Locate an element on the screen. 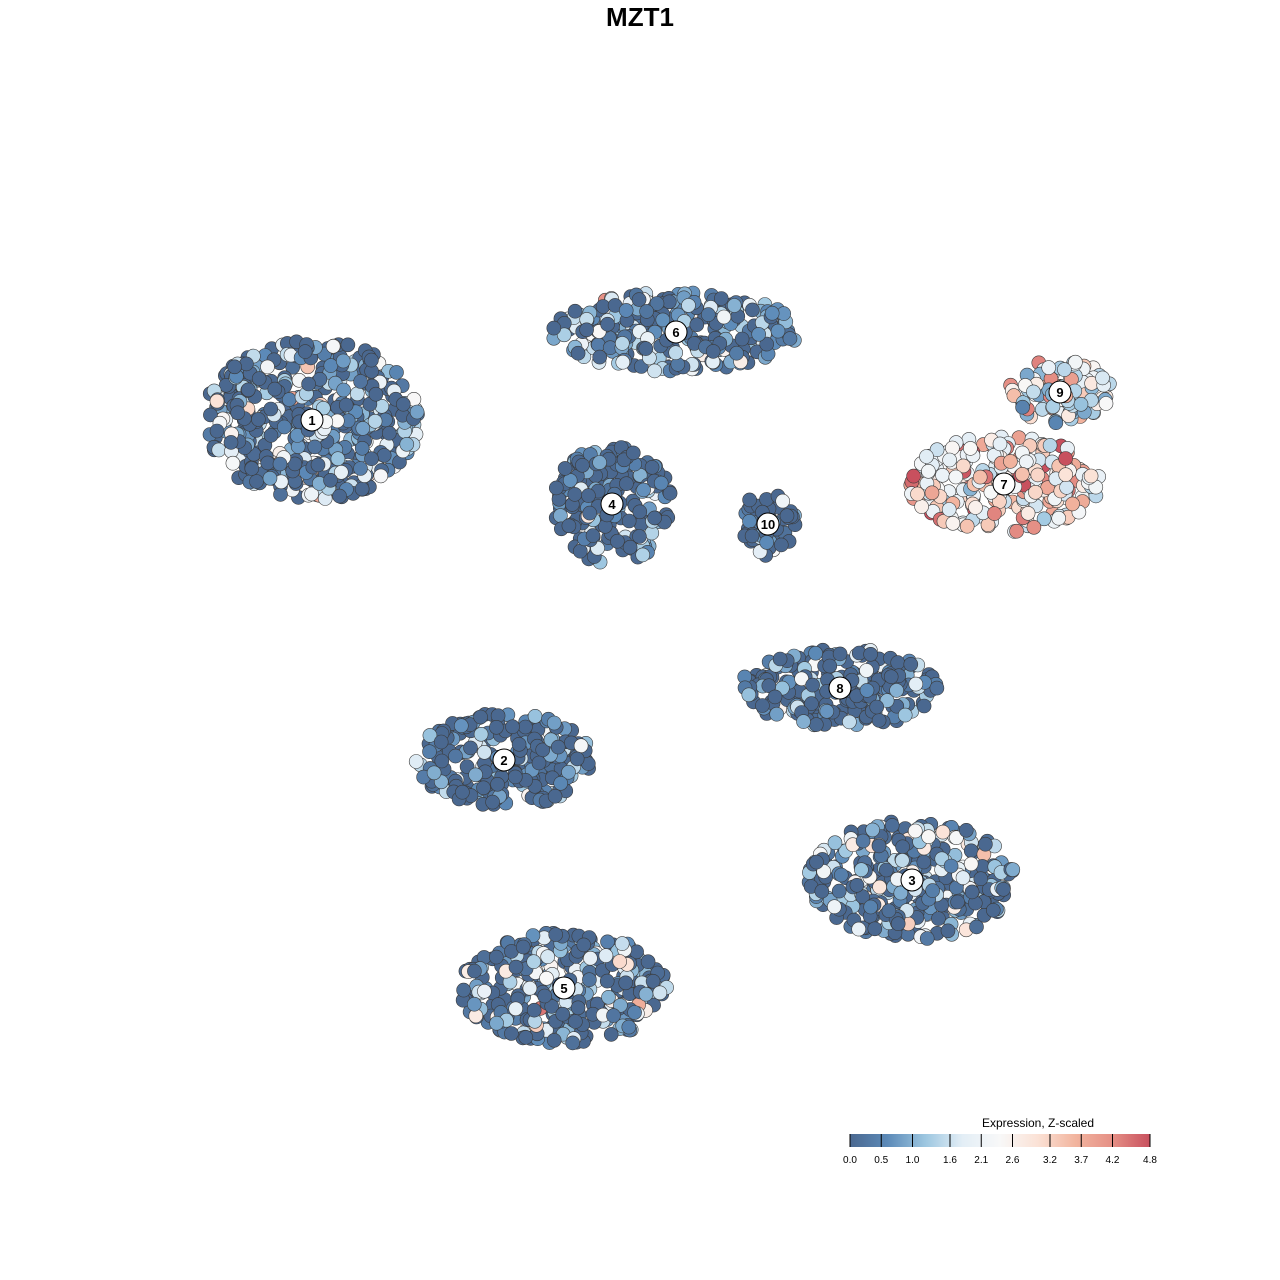 This screenshot has height=1280, width=1280. legend-tick-label: 2.1 is located at coordinates (981, 1160).